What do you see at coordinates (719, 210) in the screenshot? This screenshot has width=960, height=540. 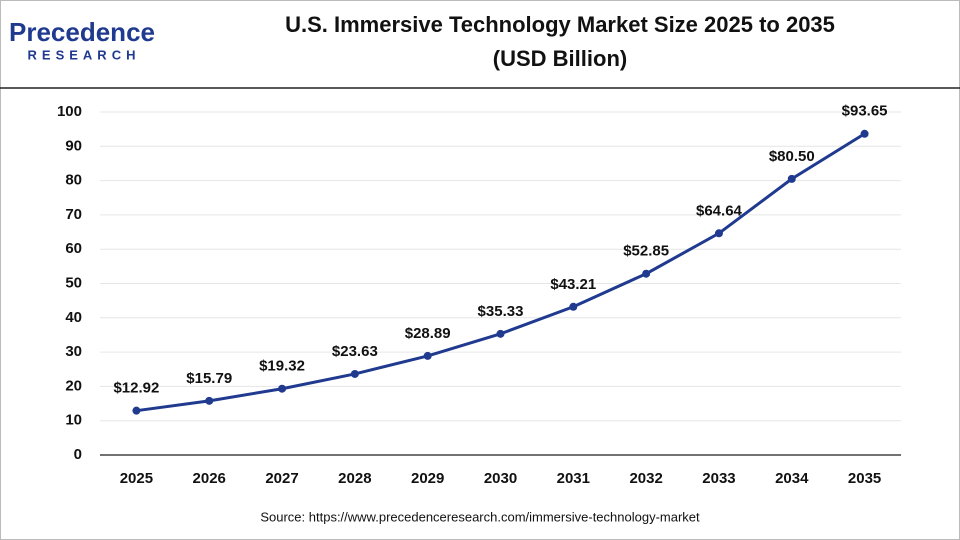 I see `value-label: $64.64` at bounding box center [719, 210].